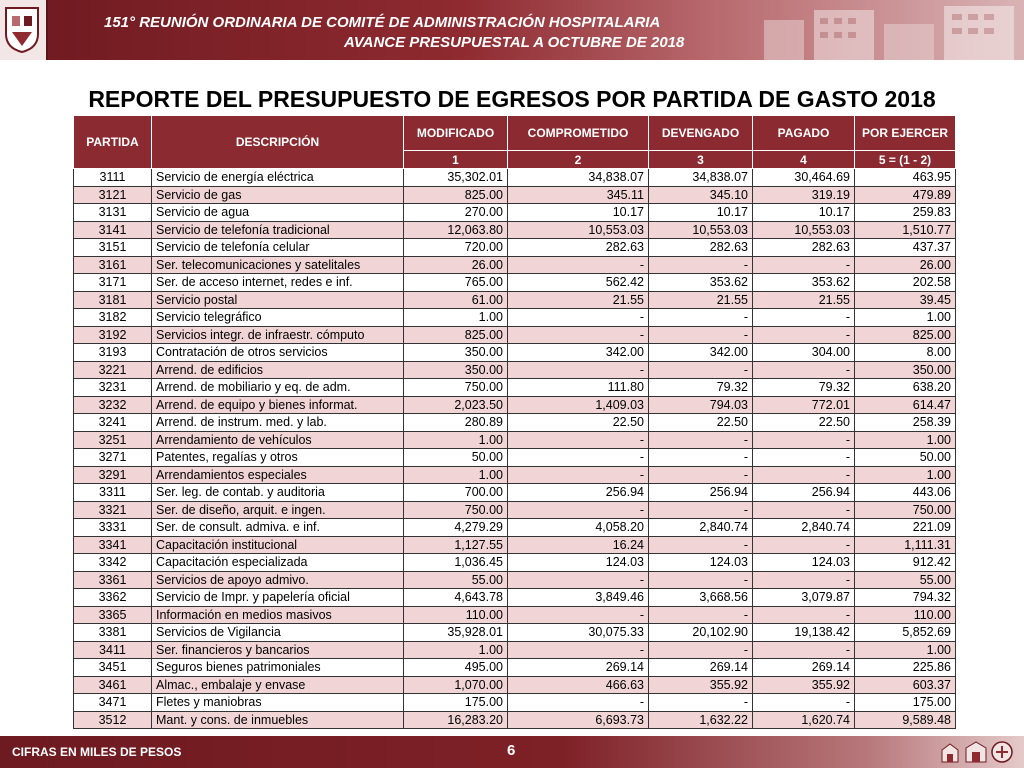 The width and height of the screenshot is (1024, 768). What do you see at coordinates (578, 597) in the screenshot?
I see `cell-comprometido: 3,849.46` at bounding box center [578, 597].